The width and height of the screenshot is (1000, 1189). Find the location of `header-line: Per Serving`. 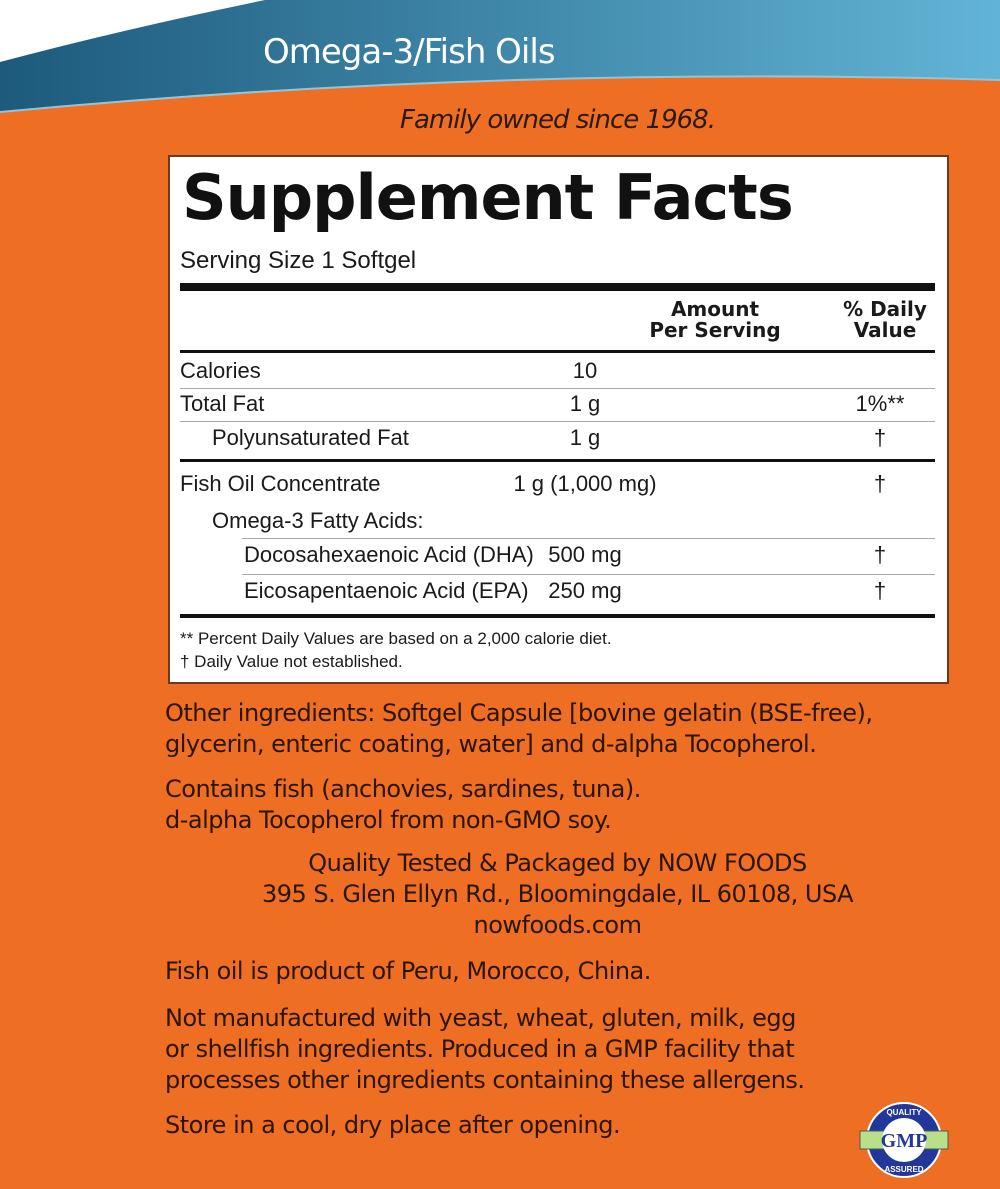

header-line: Per Serving is located at coordinates (715, 330).